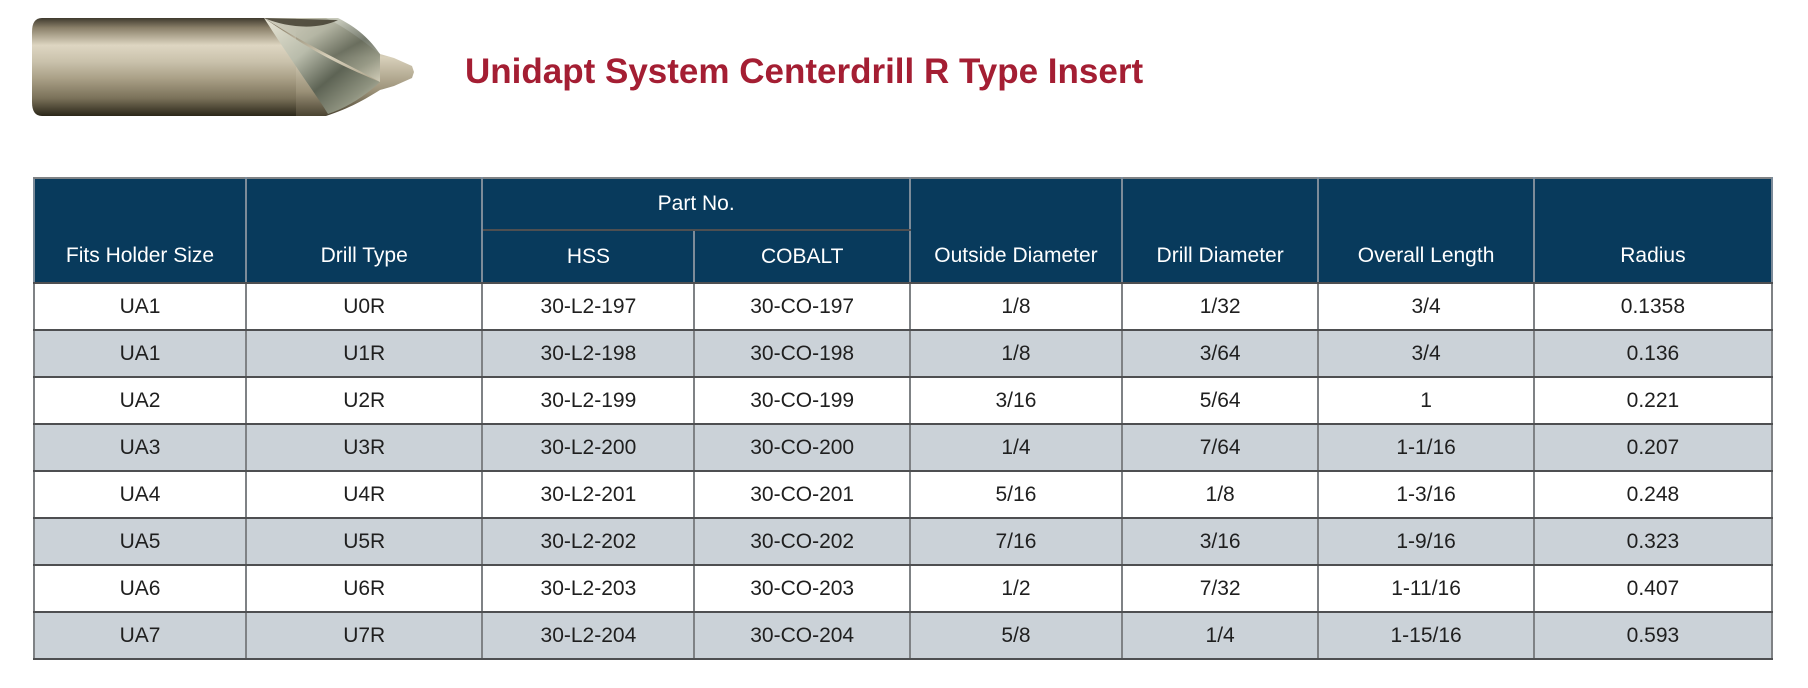 This screenshot has height=688, width=1808. What do you see at coordinates (364, 230) in the screenshot?
I see `col-header-drill-type: Drill Type` at bounding box center [364, 230].